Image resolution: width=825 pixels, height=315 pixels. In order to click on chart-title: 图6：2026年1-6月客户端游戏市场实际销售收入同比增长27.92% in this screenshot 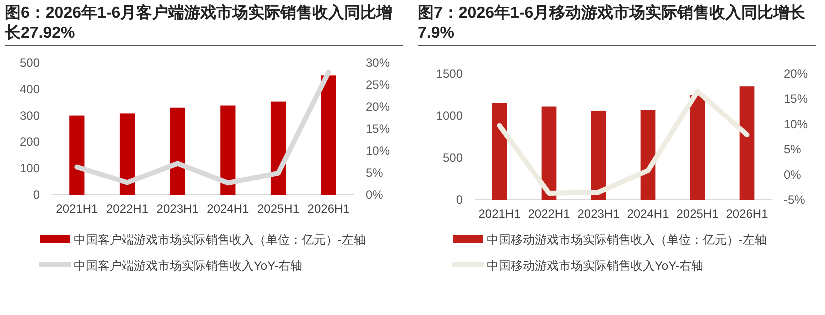, I will do `click(204, 25)`.